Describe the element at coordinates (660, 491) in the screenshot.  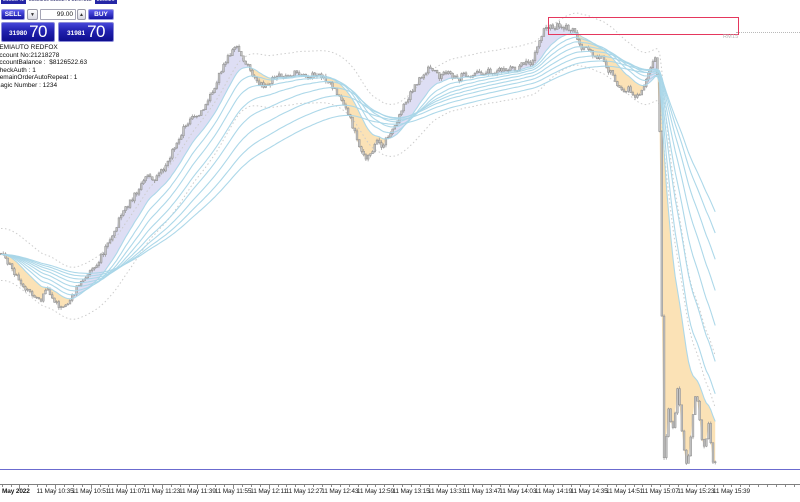
I see `time-axis-label: 11 May 15:07` at that location.